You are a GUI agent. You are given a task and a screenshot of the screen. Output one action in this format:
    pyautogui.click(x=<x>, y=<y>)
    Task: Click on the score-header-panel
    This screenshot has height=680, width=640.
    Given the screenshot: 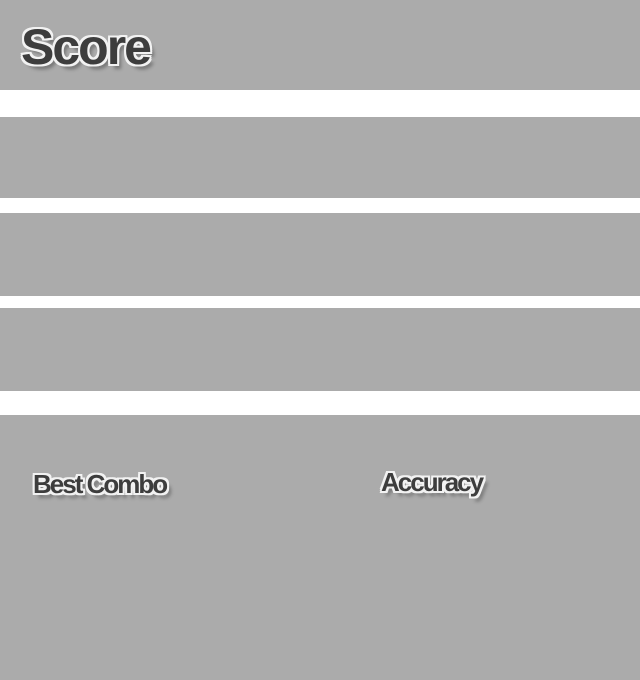 What is the action you would take?
    pyautogui.click(x=320, y=45)
    